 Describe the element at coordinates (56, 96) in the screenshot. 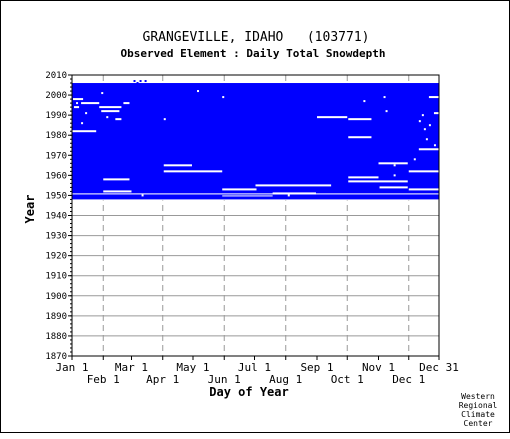

I see `y-tick-label-2000: 2000` at that location.